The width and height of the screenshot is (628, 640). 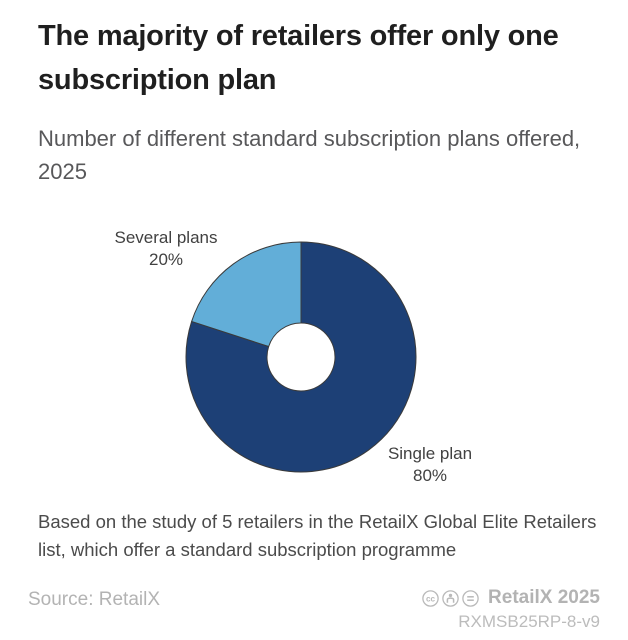 I want to click on slice-label-several-plans: Several plans 20%, so click(x=166, y=249).